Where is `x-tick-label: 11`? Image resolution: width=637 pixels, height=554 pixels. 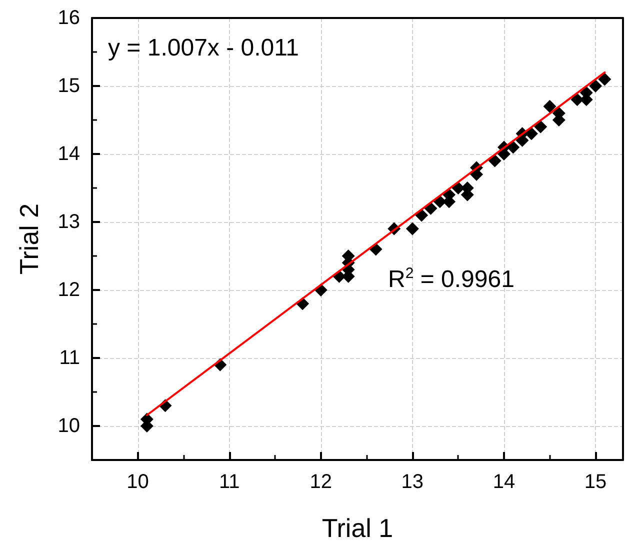 x-tick-label: 11 is located at coordinates (229, 482).